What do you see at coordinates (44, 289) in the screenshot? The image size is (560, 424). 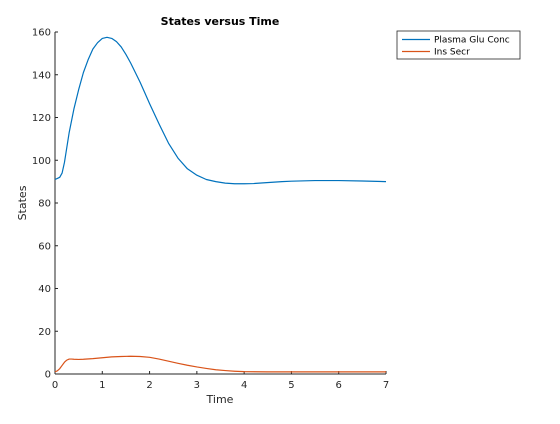 I see `y-tick-label: 40` at bounding box center [44, 289].